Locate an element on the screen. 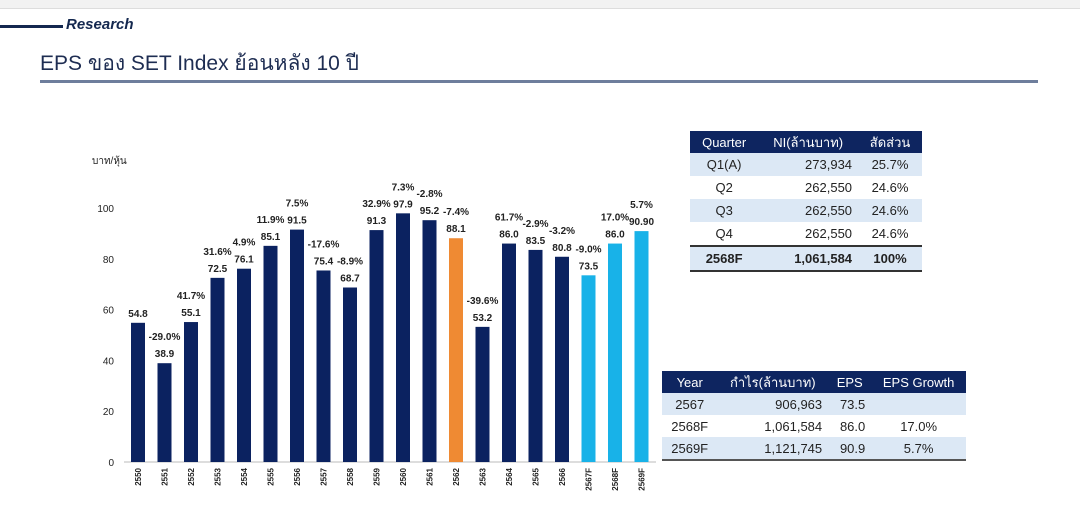  bar-value-label: 91.3 is located at coordinates (377, 221).